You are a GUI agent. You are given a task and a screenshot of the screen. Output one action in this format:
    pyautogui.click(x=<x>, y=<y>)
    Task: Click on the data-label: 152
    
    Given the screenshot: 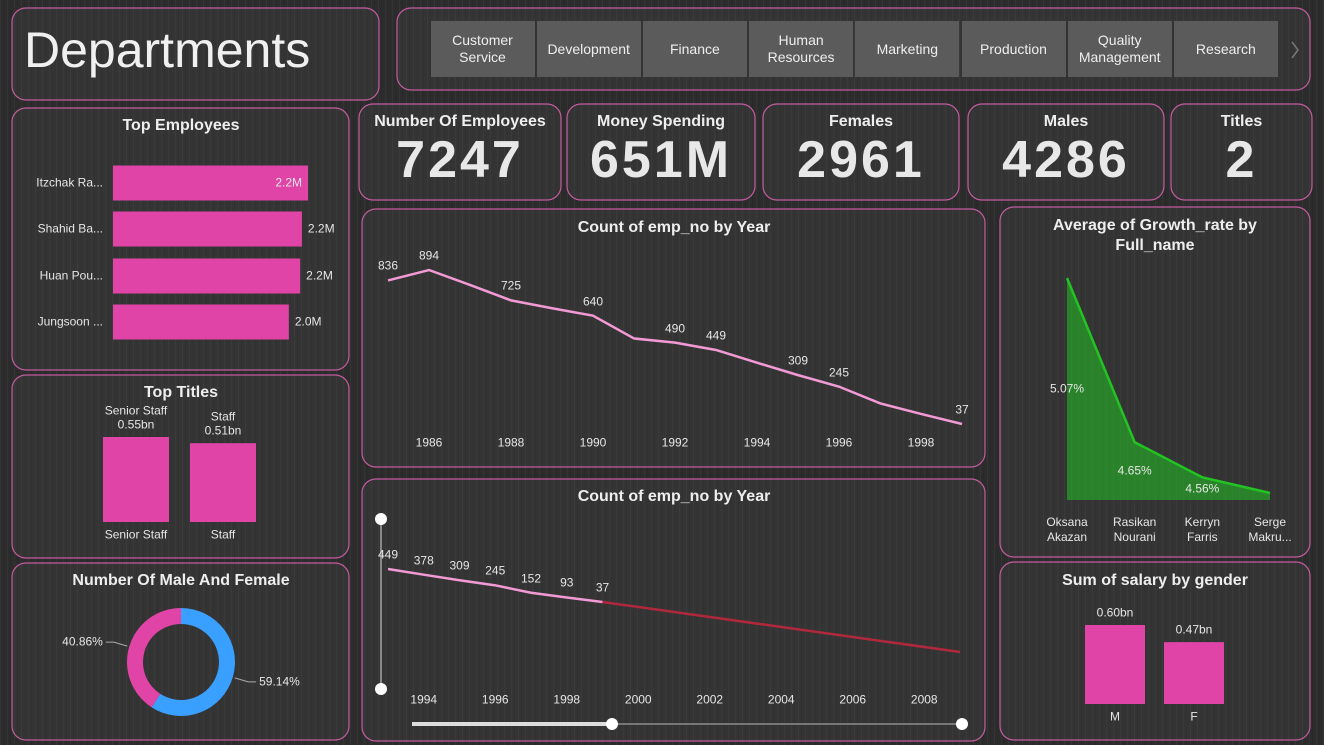 What is the action you would take?
    pyautogui.click(x=531, y=578)
    